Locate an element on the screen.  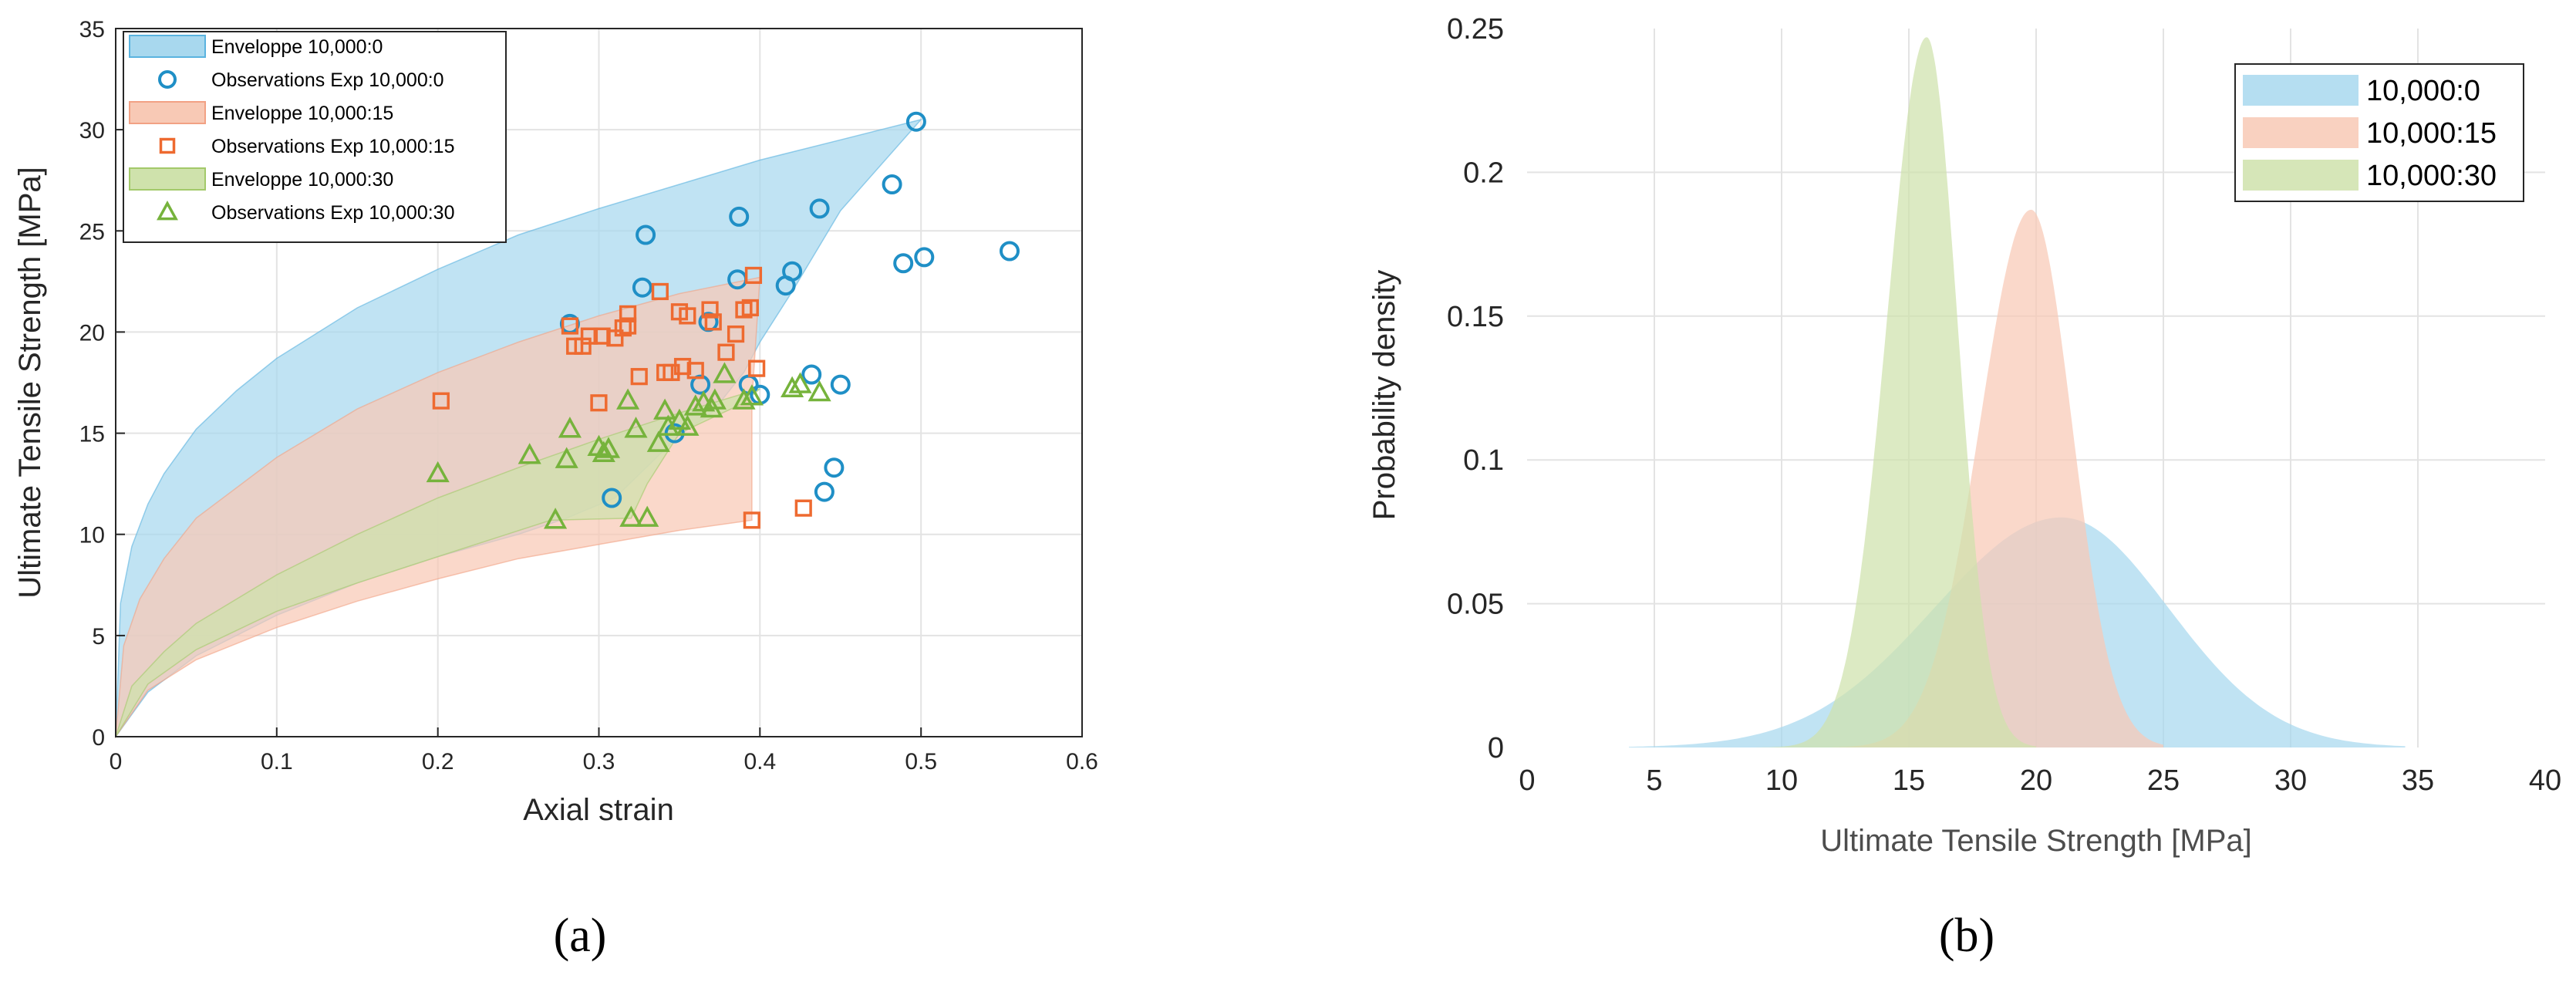
y-tick-label: 15 is located at coordinates (92, 434).